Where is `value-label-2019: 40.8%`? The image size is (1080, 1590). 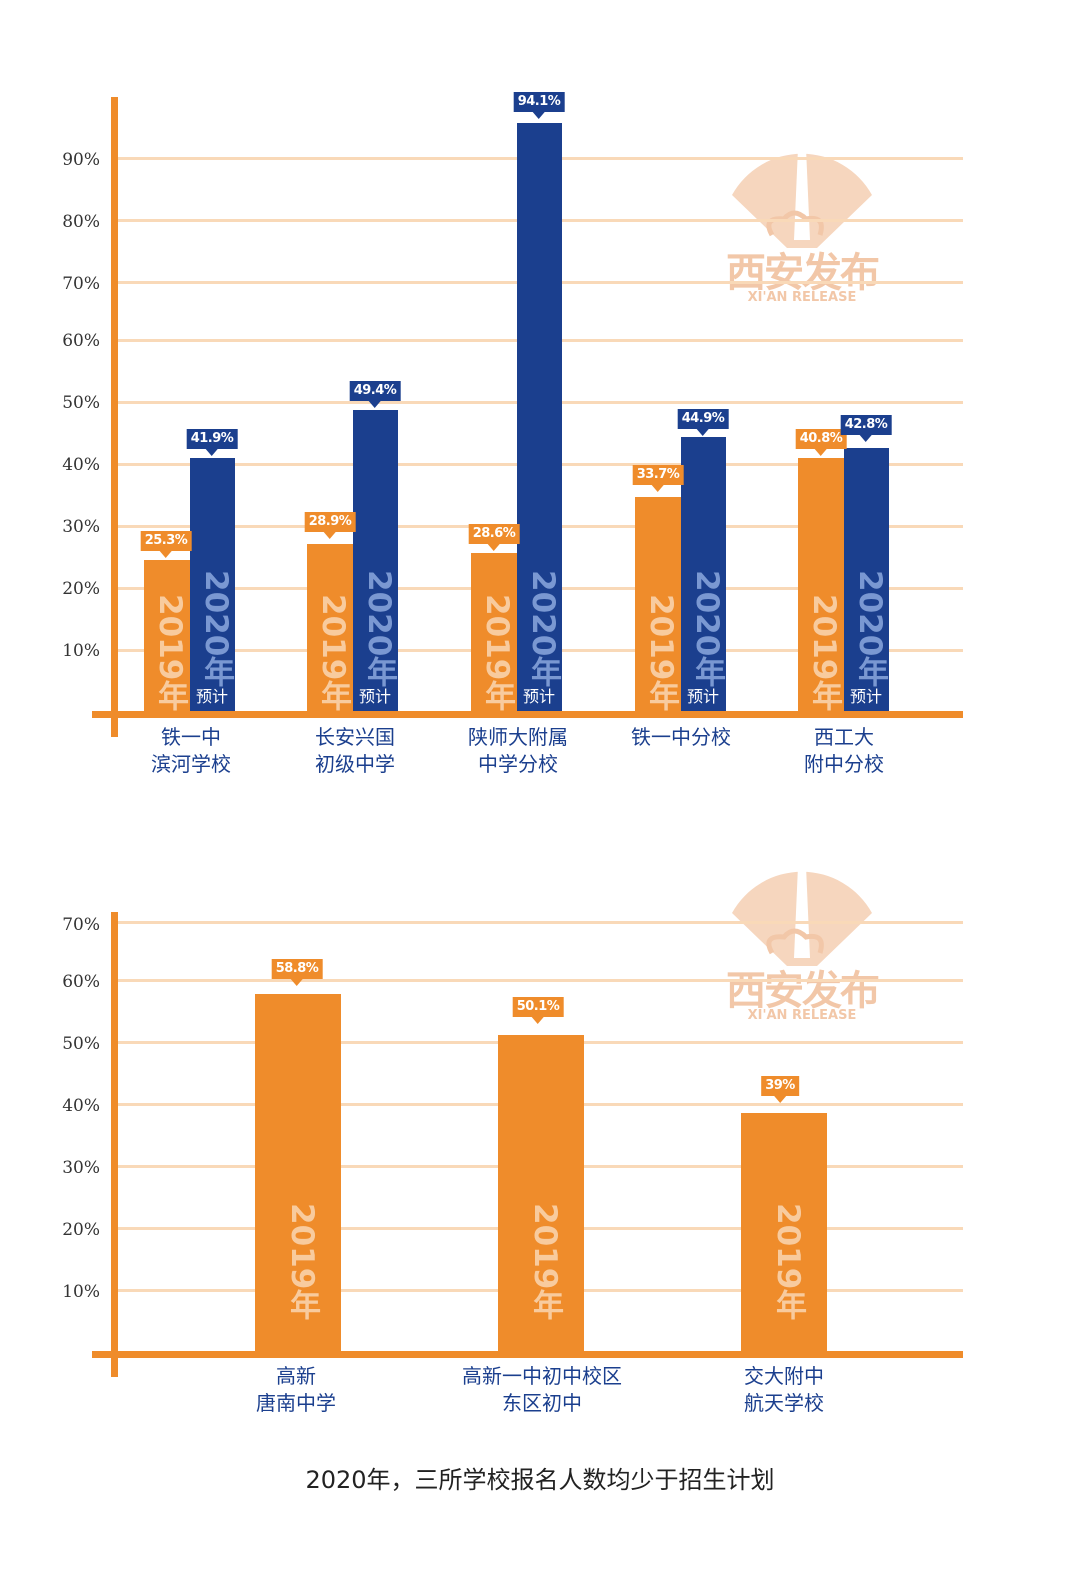
value-label-2019: 40.8% is located at coordinates (821, 439).